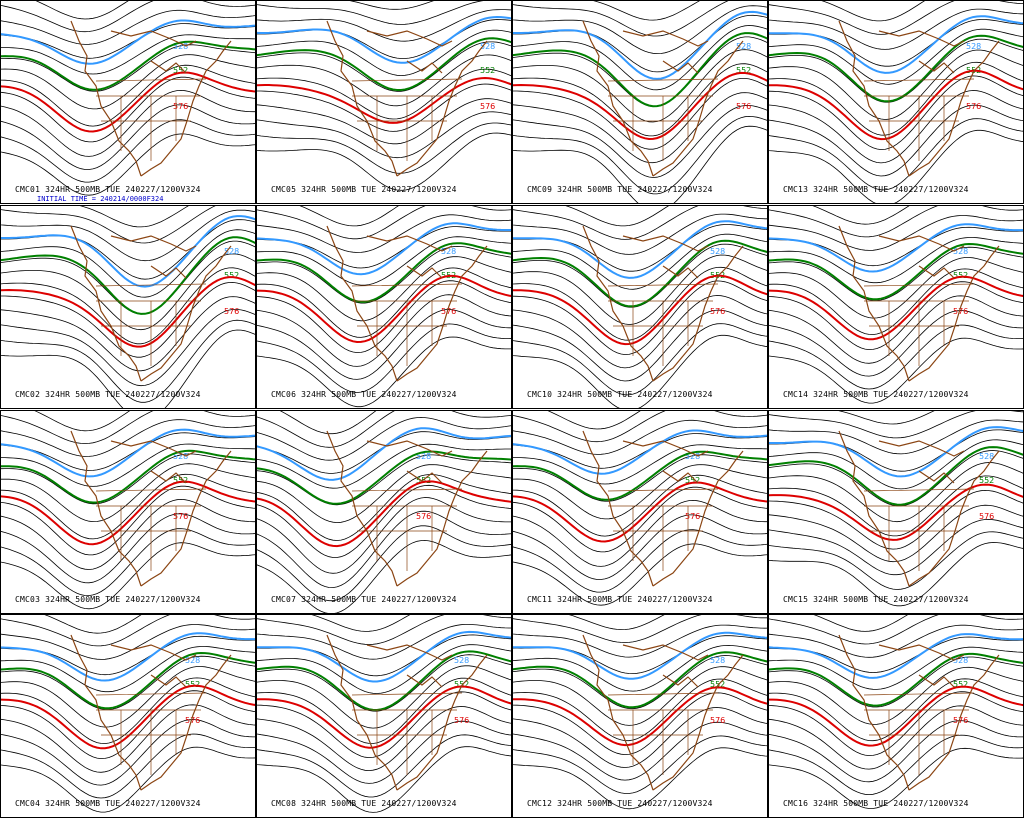  I want to click on panel-caption: CMC10 324HR 500MB TUE 240227/1200V324, so click(620, 394).